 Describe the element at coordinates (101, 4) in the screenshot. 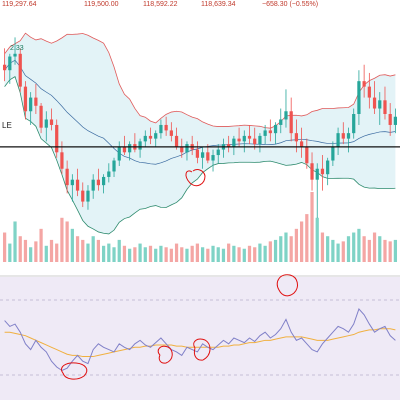

I see `ohlc-high: 119,500.00` at that location.